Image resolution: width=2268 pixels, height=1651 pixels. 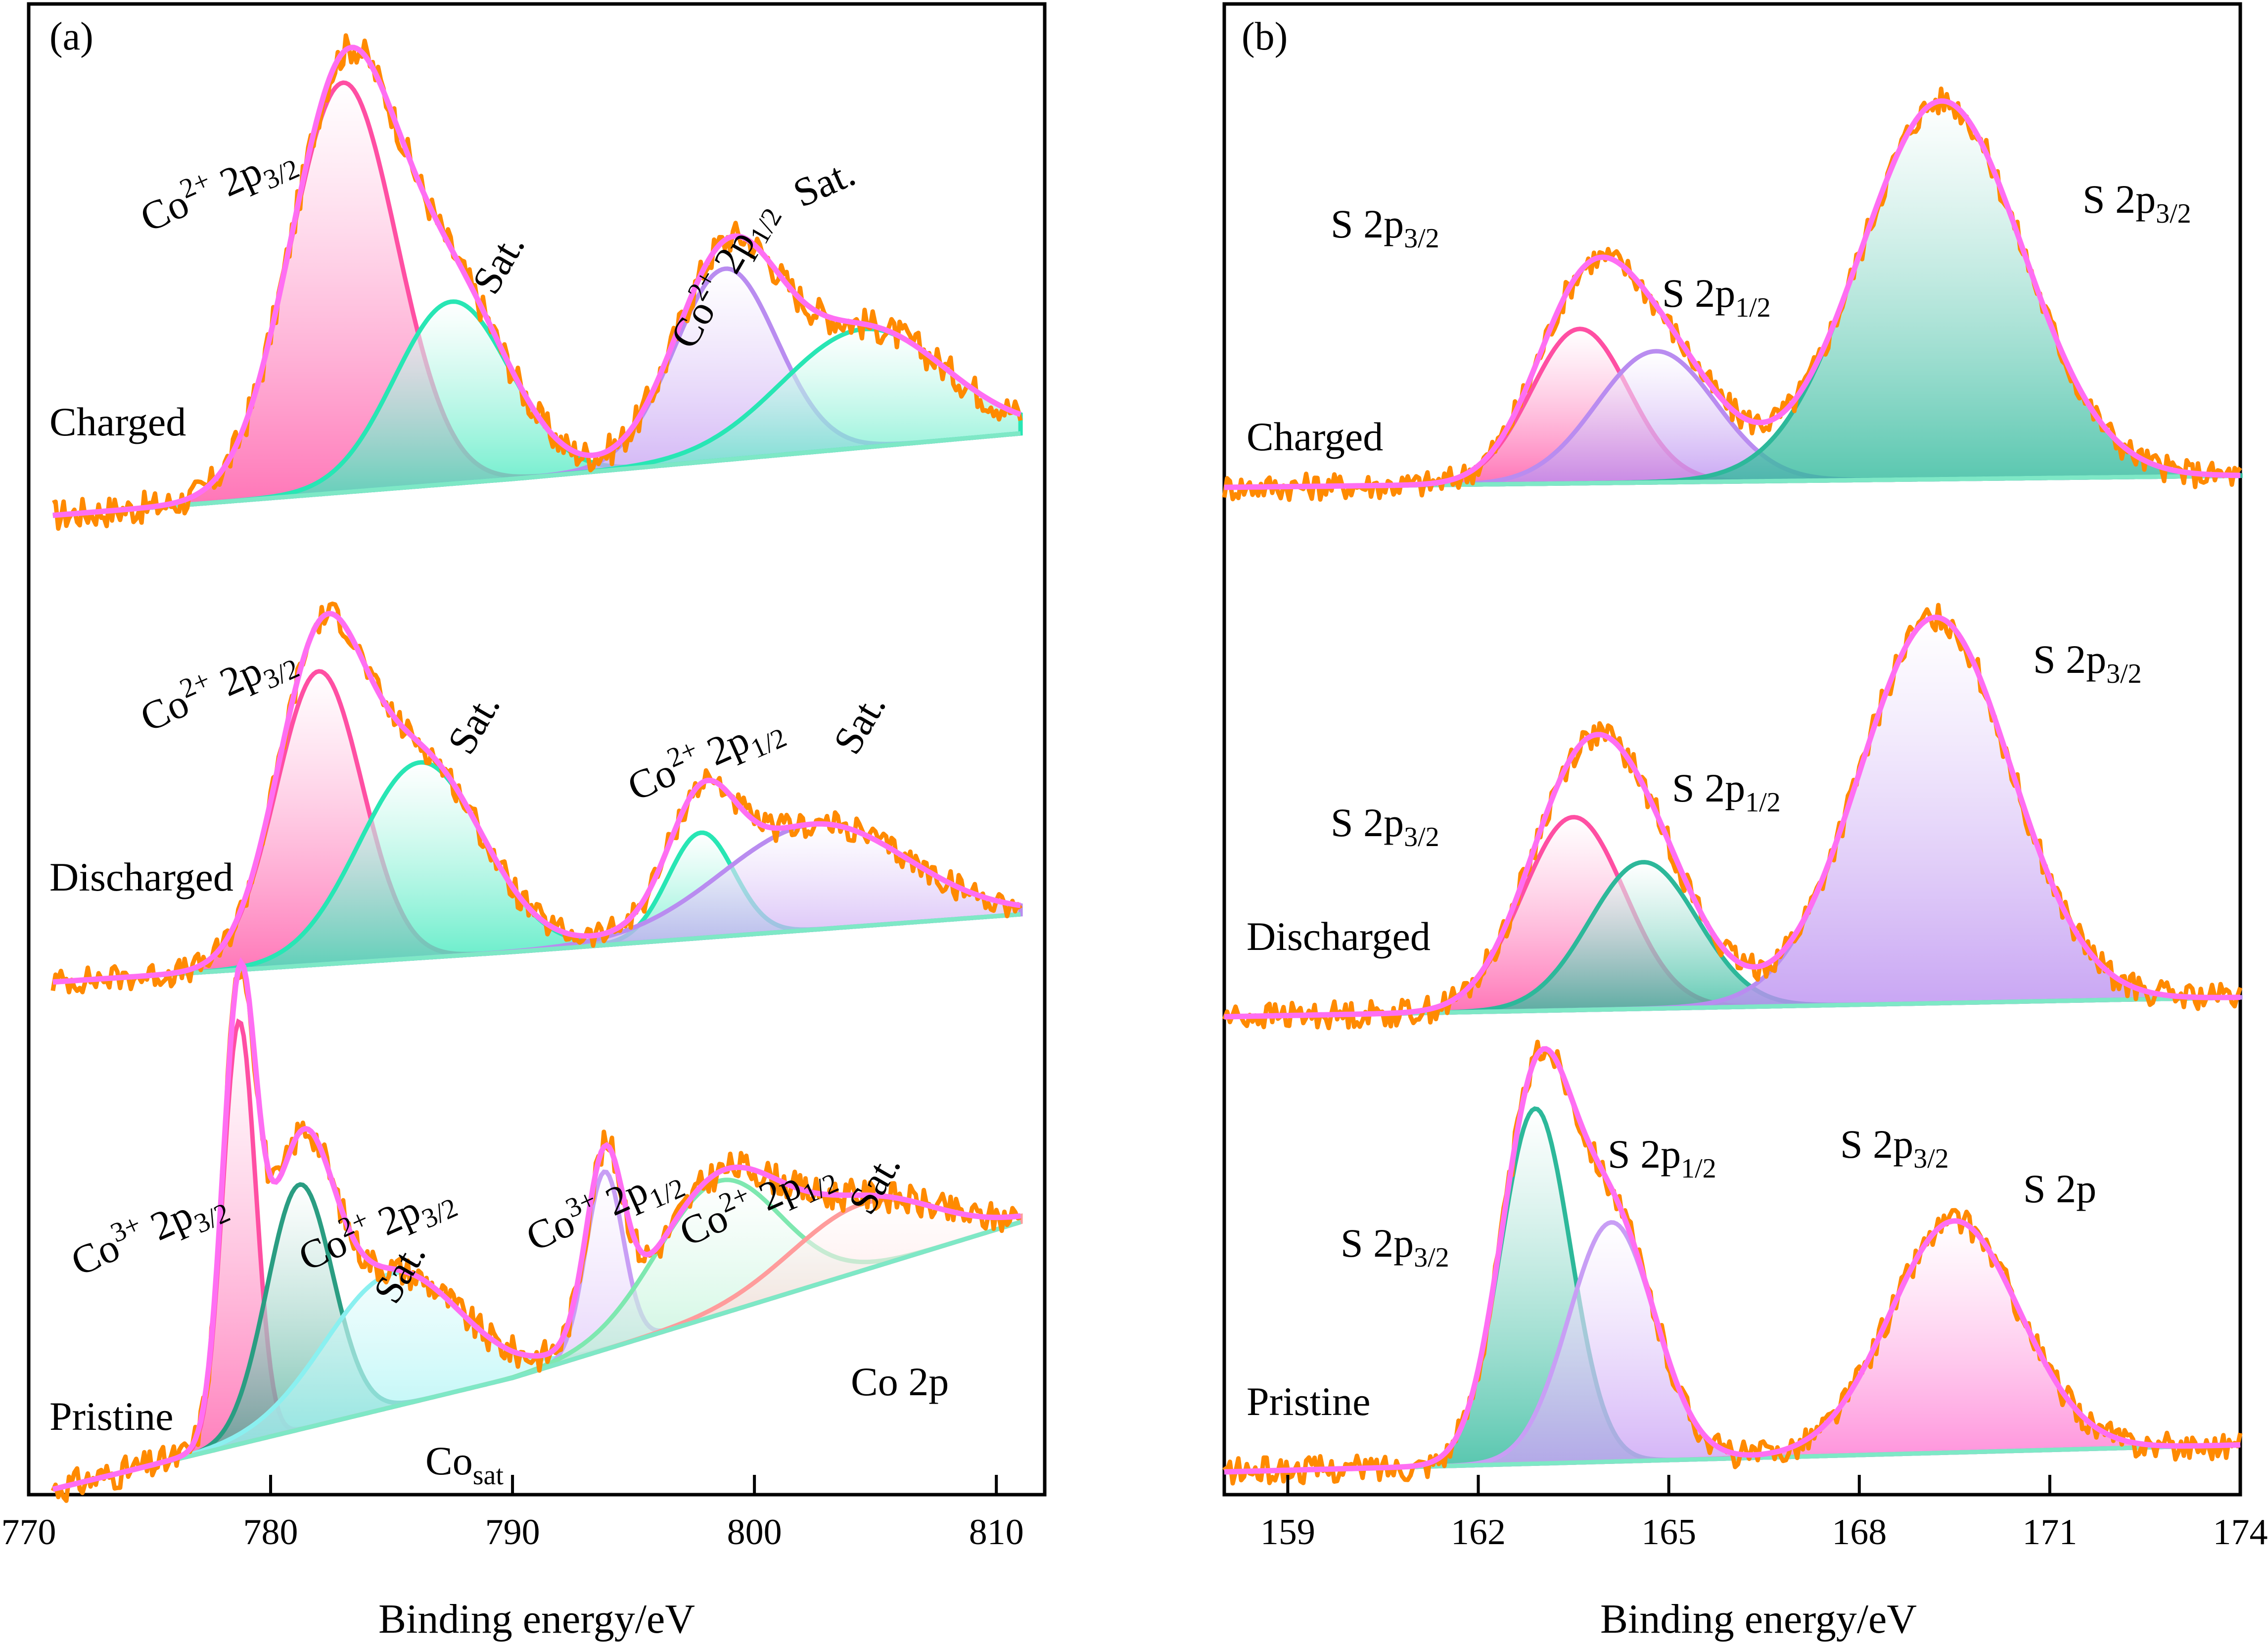 What do you see at coordinates (1265, 36) in the screenshot?
I see `panel-b-label: (b)` at bounding box center [1265, 36].